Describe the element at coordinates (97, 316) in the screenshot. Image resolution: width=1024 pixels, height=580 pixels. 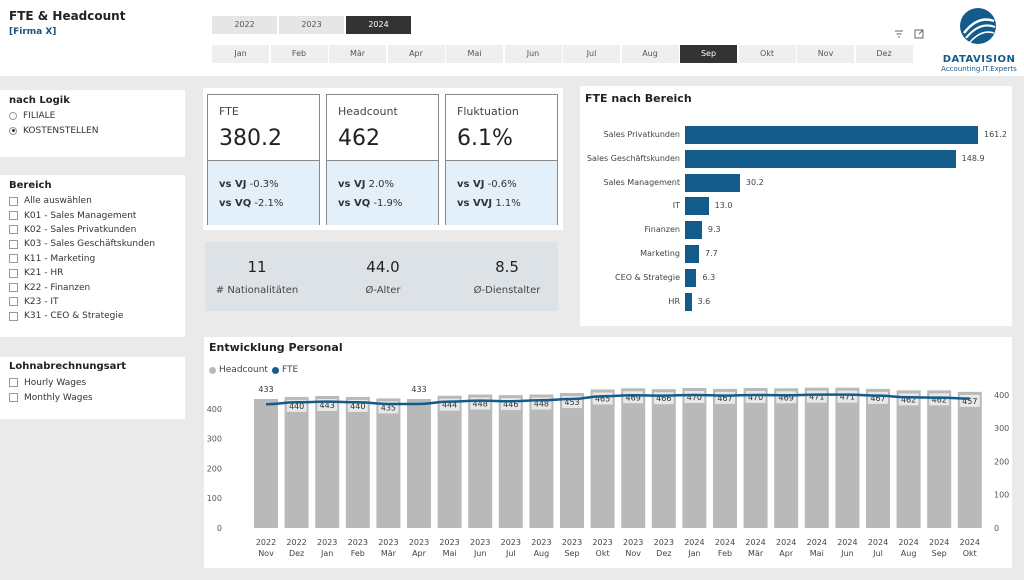
I see `bereich-option: K31 - CEO & Strategie` at that location.